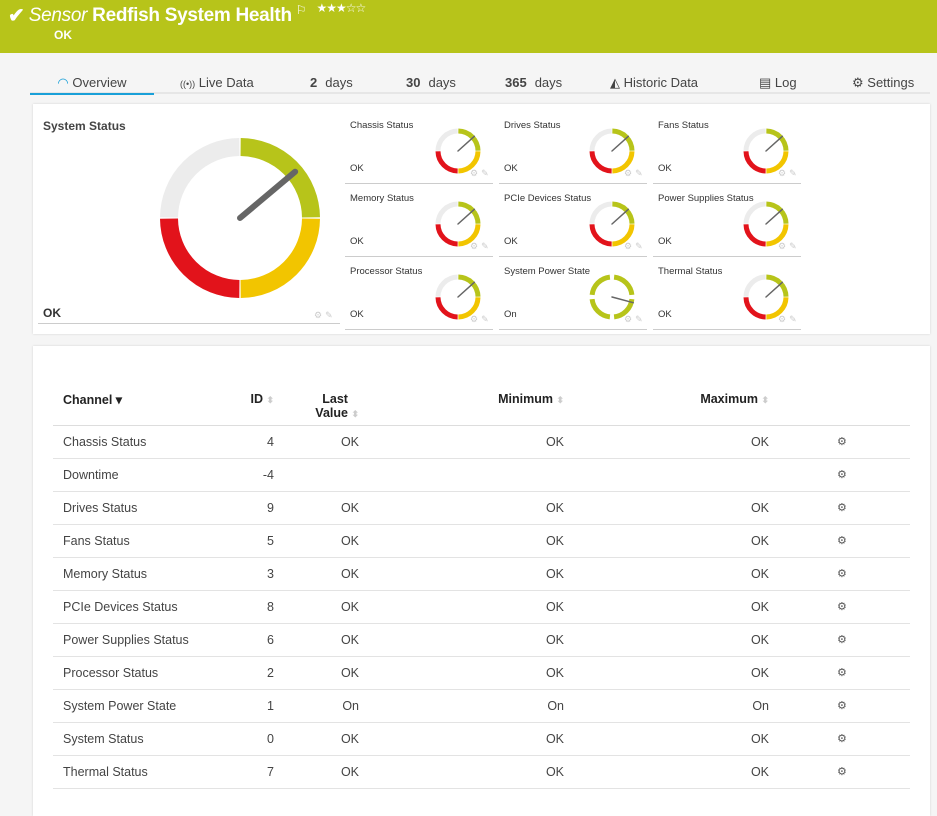  Describe the element at coordinates (481, 772) in the screenshot. I see `table-row: Thermal Status 7 OK OK OK ⚙` at that location.